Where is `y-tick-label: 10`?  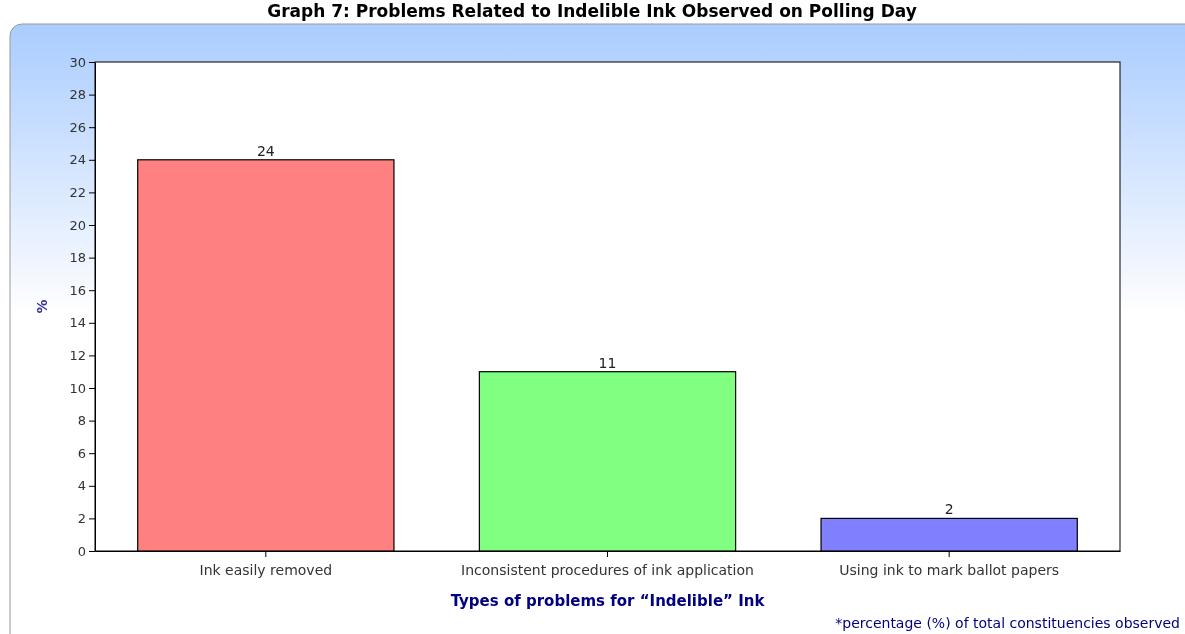
y-tick-label: 10 is located at coordinates (77, 388).